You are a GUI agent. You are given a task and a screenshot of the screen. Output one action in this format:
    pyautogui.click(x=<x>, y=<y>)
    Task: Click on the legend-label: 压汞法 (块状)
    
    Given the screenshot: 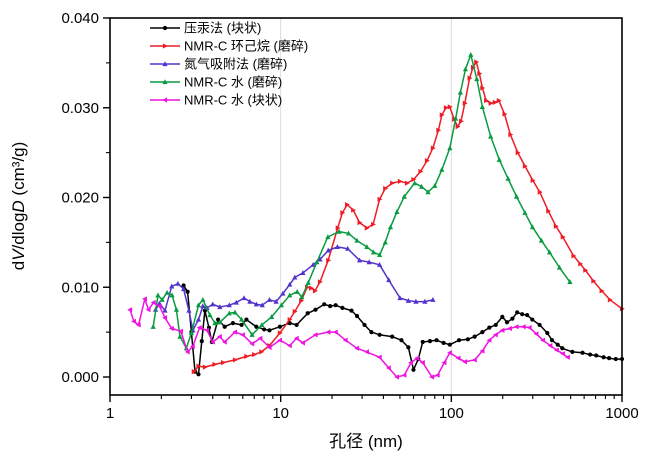 What is the action you would take?
    pyautogui.click(x=222, y=28)
    